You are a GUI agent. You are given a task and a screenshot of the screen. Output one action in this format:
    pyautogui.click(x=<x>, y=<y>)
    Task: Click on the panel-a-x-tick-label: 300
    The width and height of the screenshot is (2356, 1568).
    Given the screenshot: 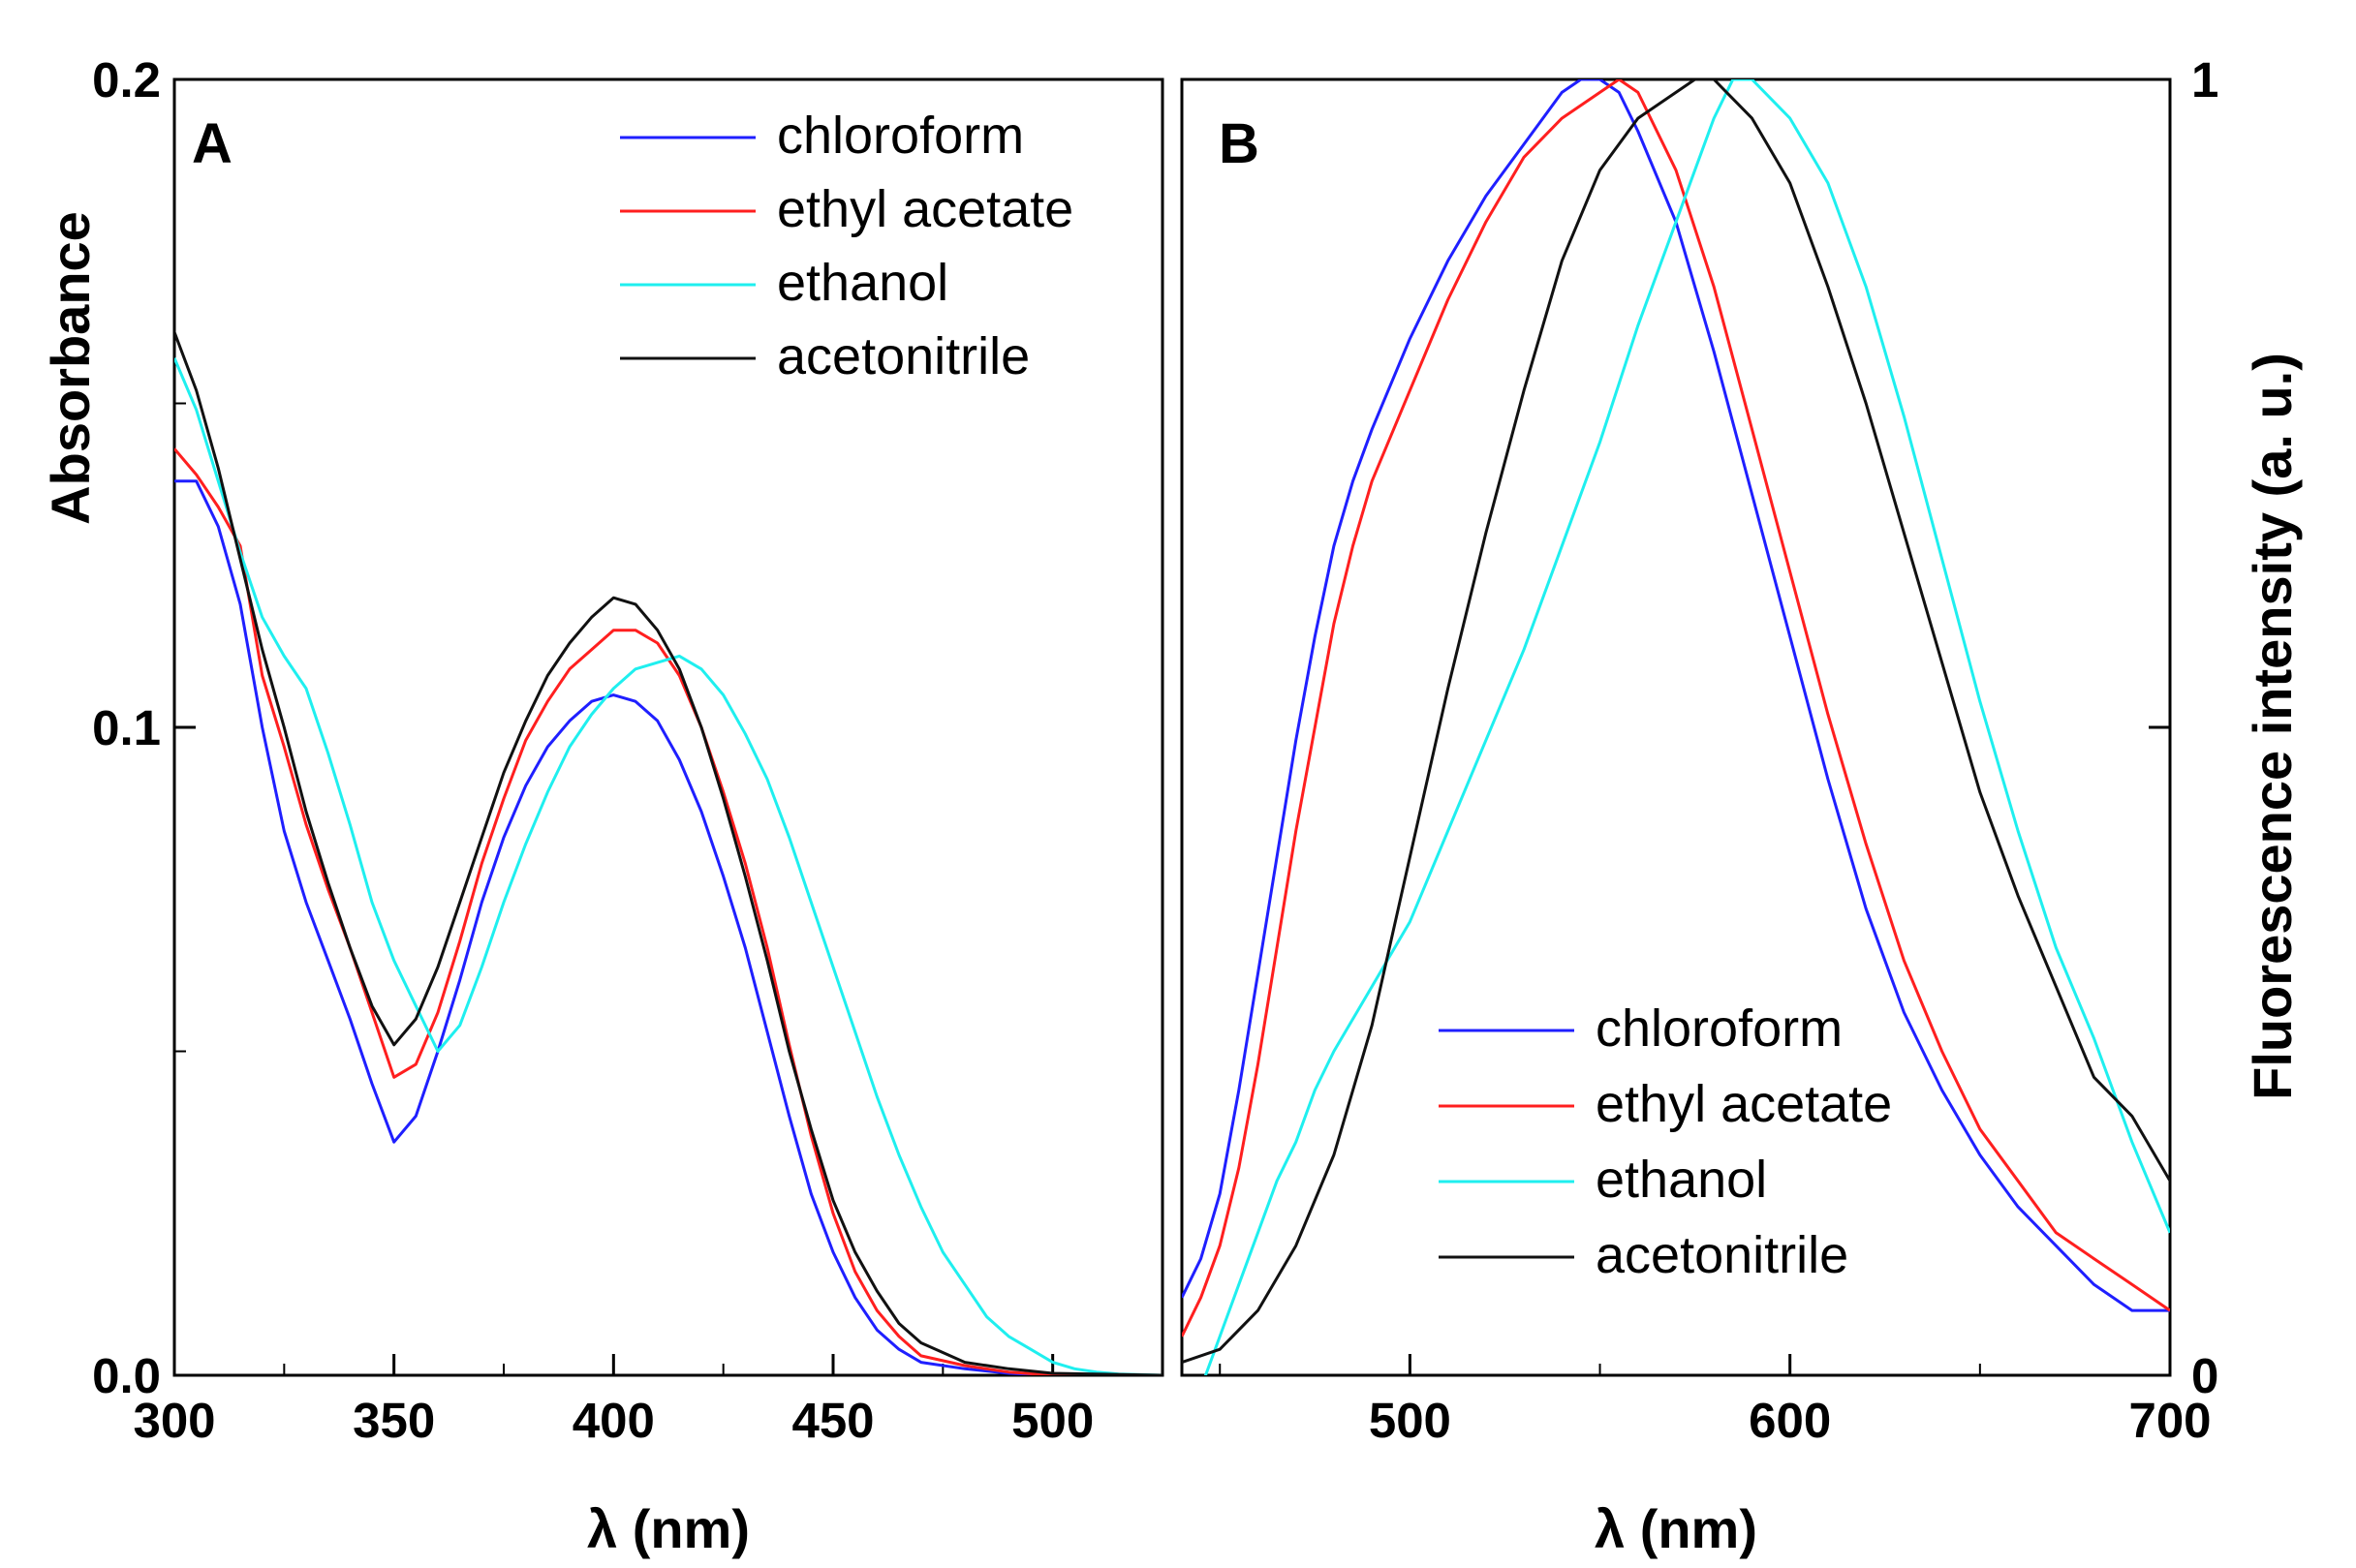 What is the action you would take?
    pyautogui.click(x=174, y=1420)
    